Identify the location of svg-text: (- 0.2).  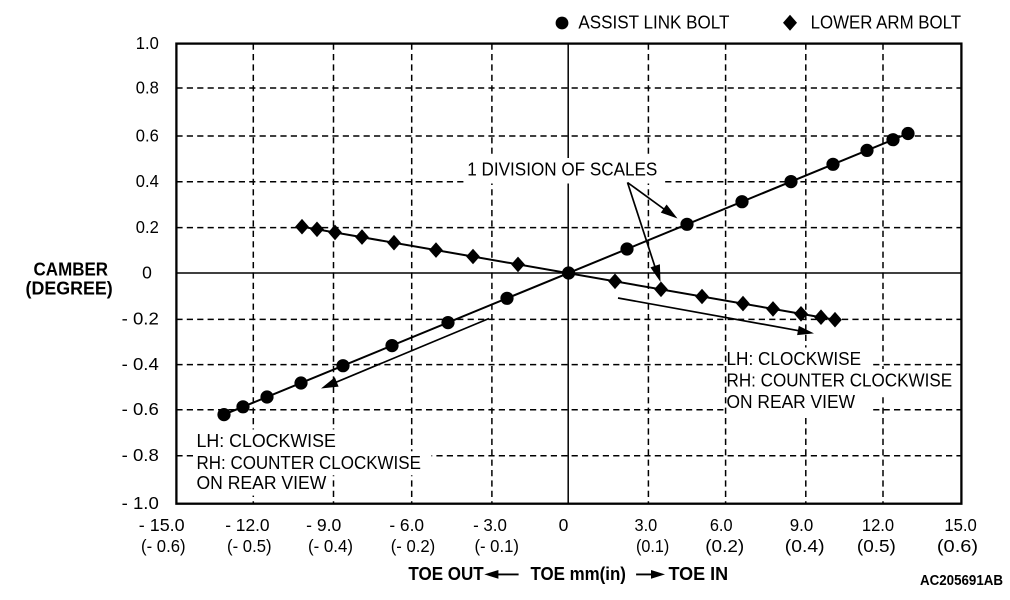
(413, 546).